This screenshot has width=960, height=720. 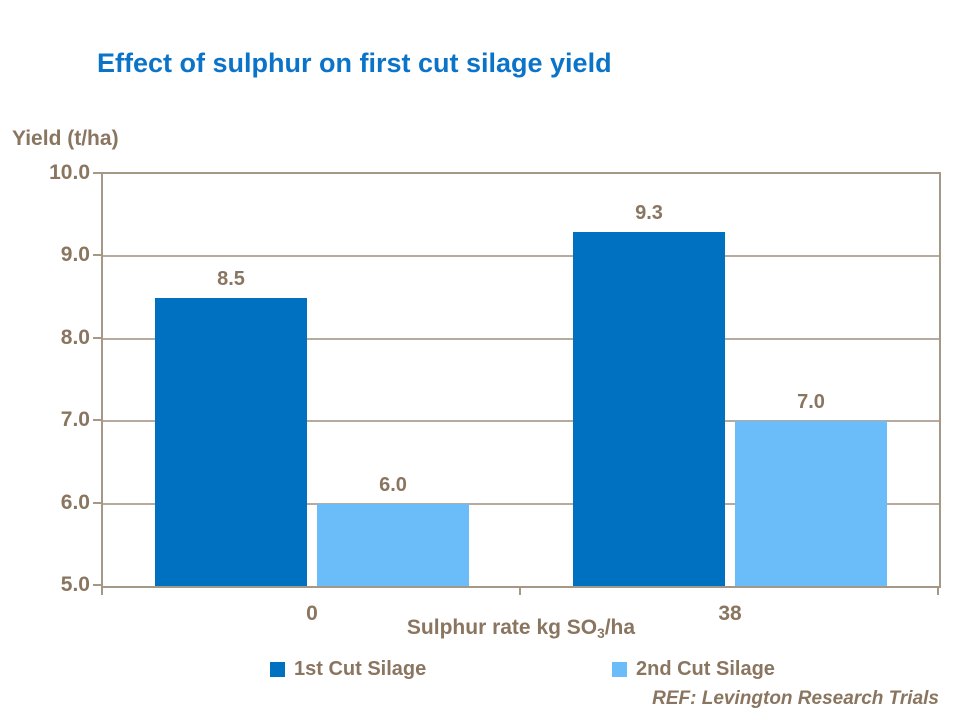 I want to click on bar-1st-cut-silage-cat1, so click(x=649, y=408).